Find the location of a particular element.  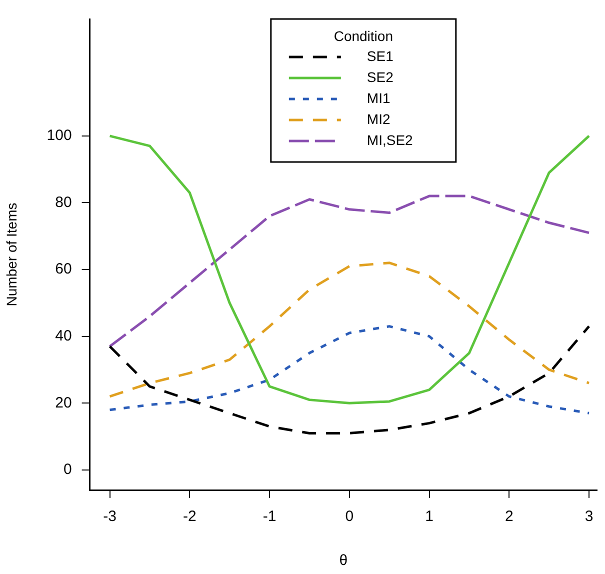

legend-title: Condition is located at coordinates (363, 36).